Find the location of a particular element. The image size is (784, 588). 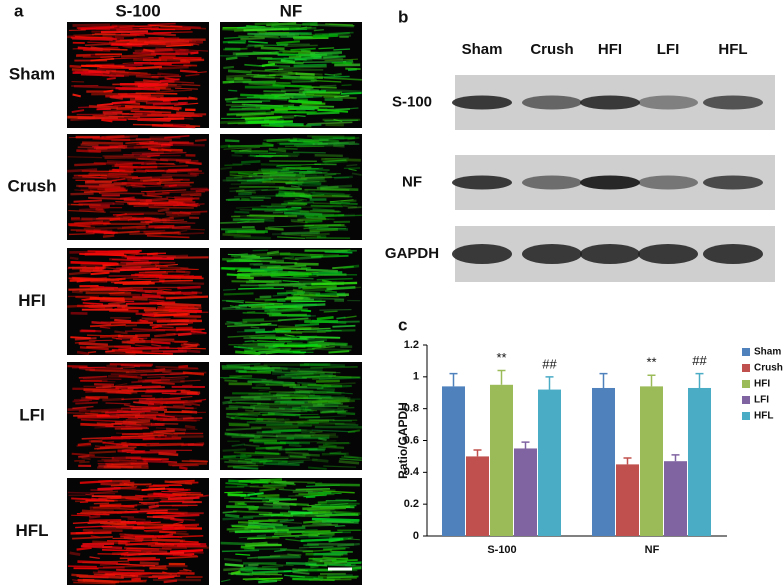

lane-label: LFI is located at coordinates (668, 49).